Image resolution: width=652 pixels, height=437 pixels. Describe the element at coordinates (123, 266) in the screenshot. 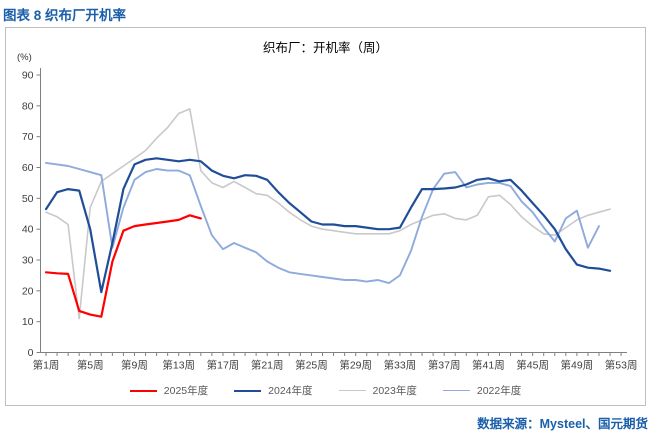

I see `series-line-2025年度` at that location.